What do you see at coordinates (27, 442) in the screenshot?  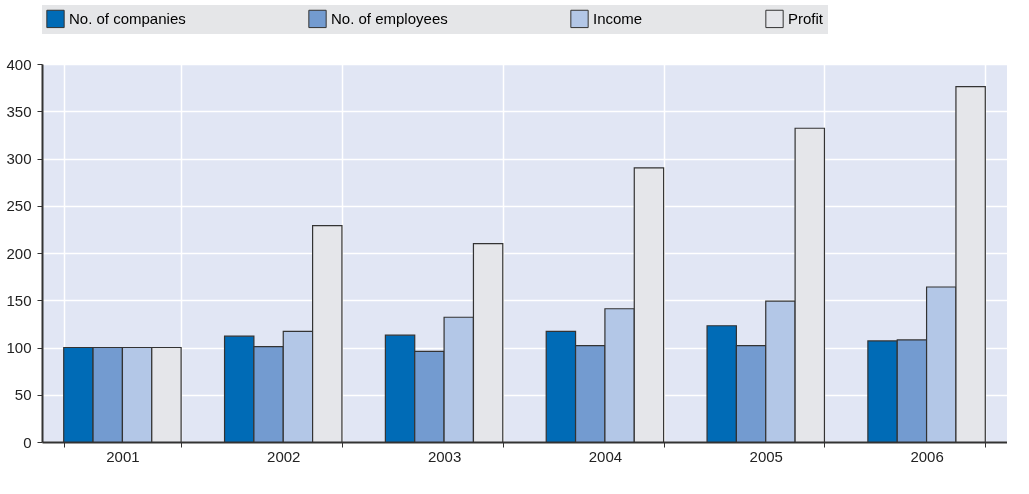 I see `y-tick-label: 0` at bounding box center [27, 442].